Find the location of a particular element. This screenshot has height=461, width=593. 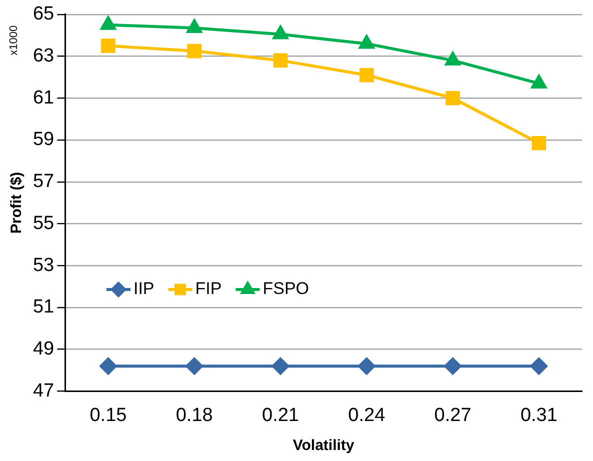

x-tick-label: 0.21 is located at coordinates (280, 415).